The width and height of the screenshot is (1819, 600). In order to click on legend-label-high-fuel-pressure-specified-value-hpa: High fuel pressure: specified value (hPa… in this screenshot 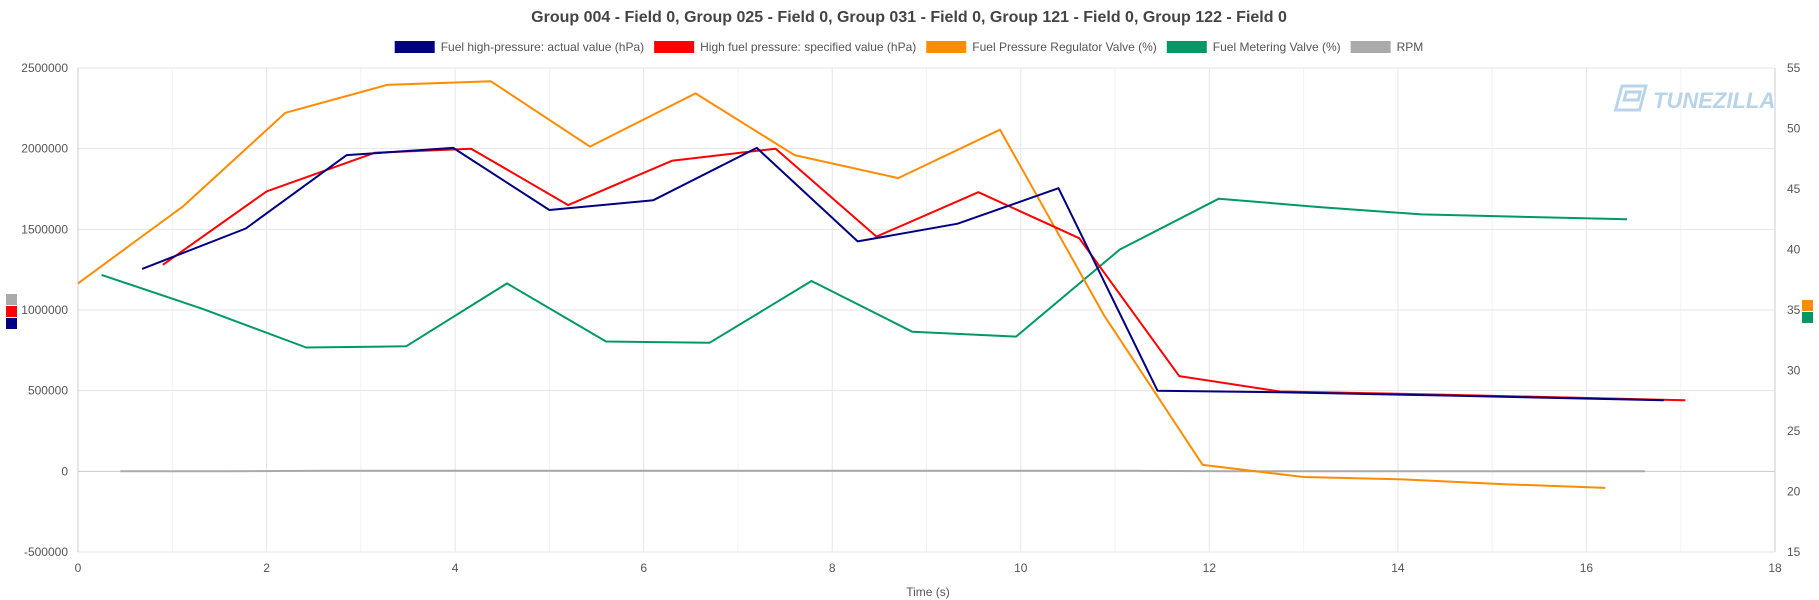, I will do `click(808, 47)`.